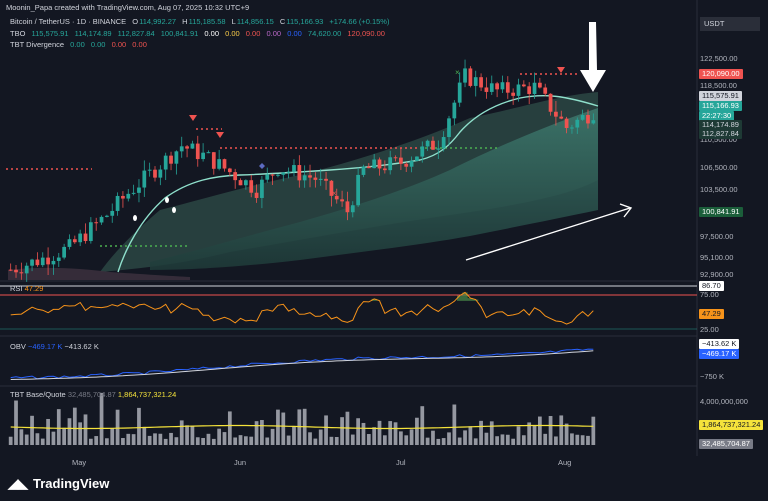 The image size is (768, 501). I want to click on obv-label: OBV, so click(18, 346).